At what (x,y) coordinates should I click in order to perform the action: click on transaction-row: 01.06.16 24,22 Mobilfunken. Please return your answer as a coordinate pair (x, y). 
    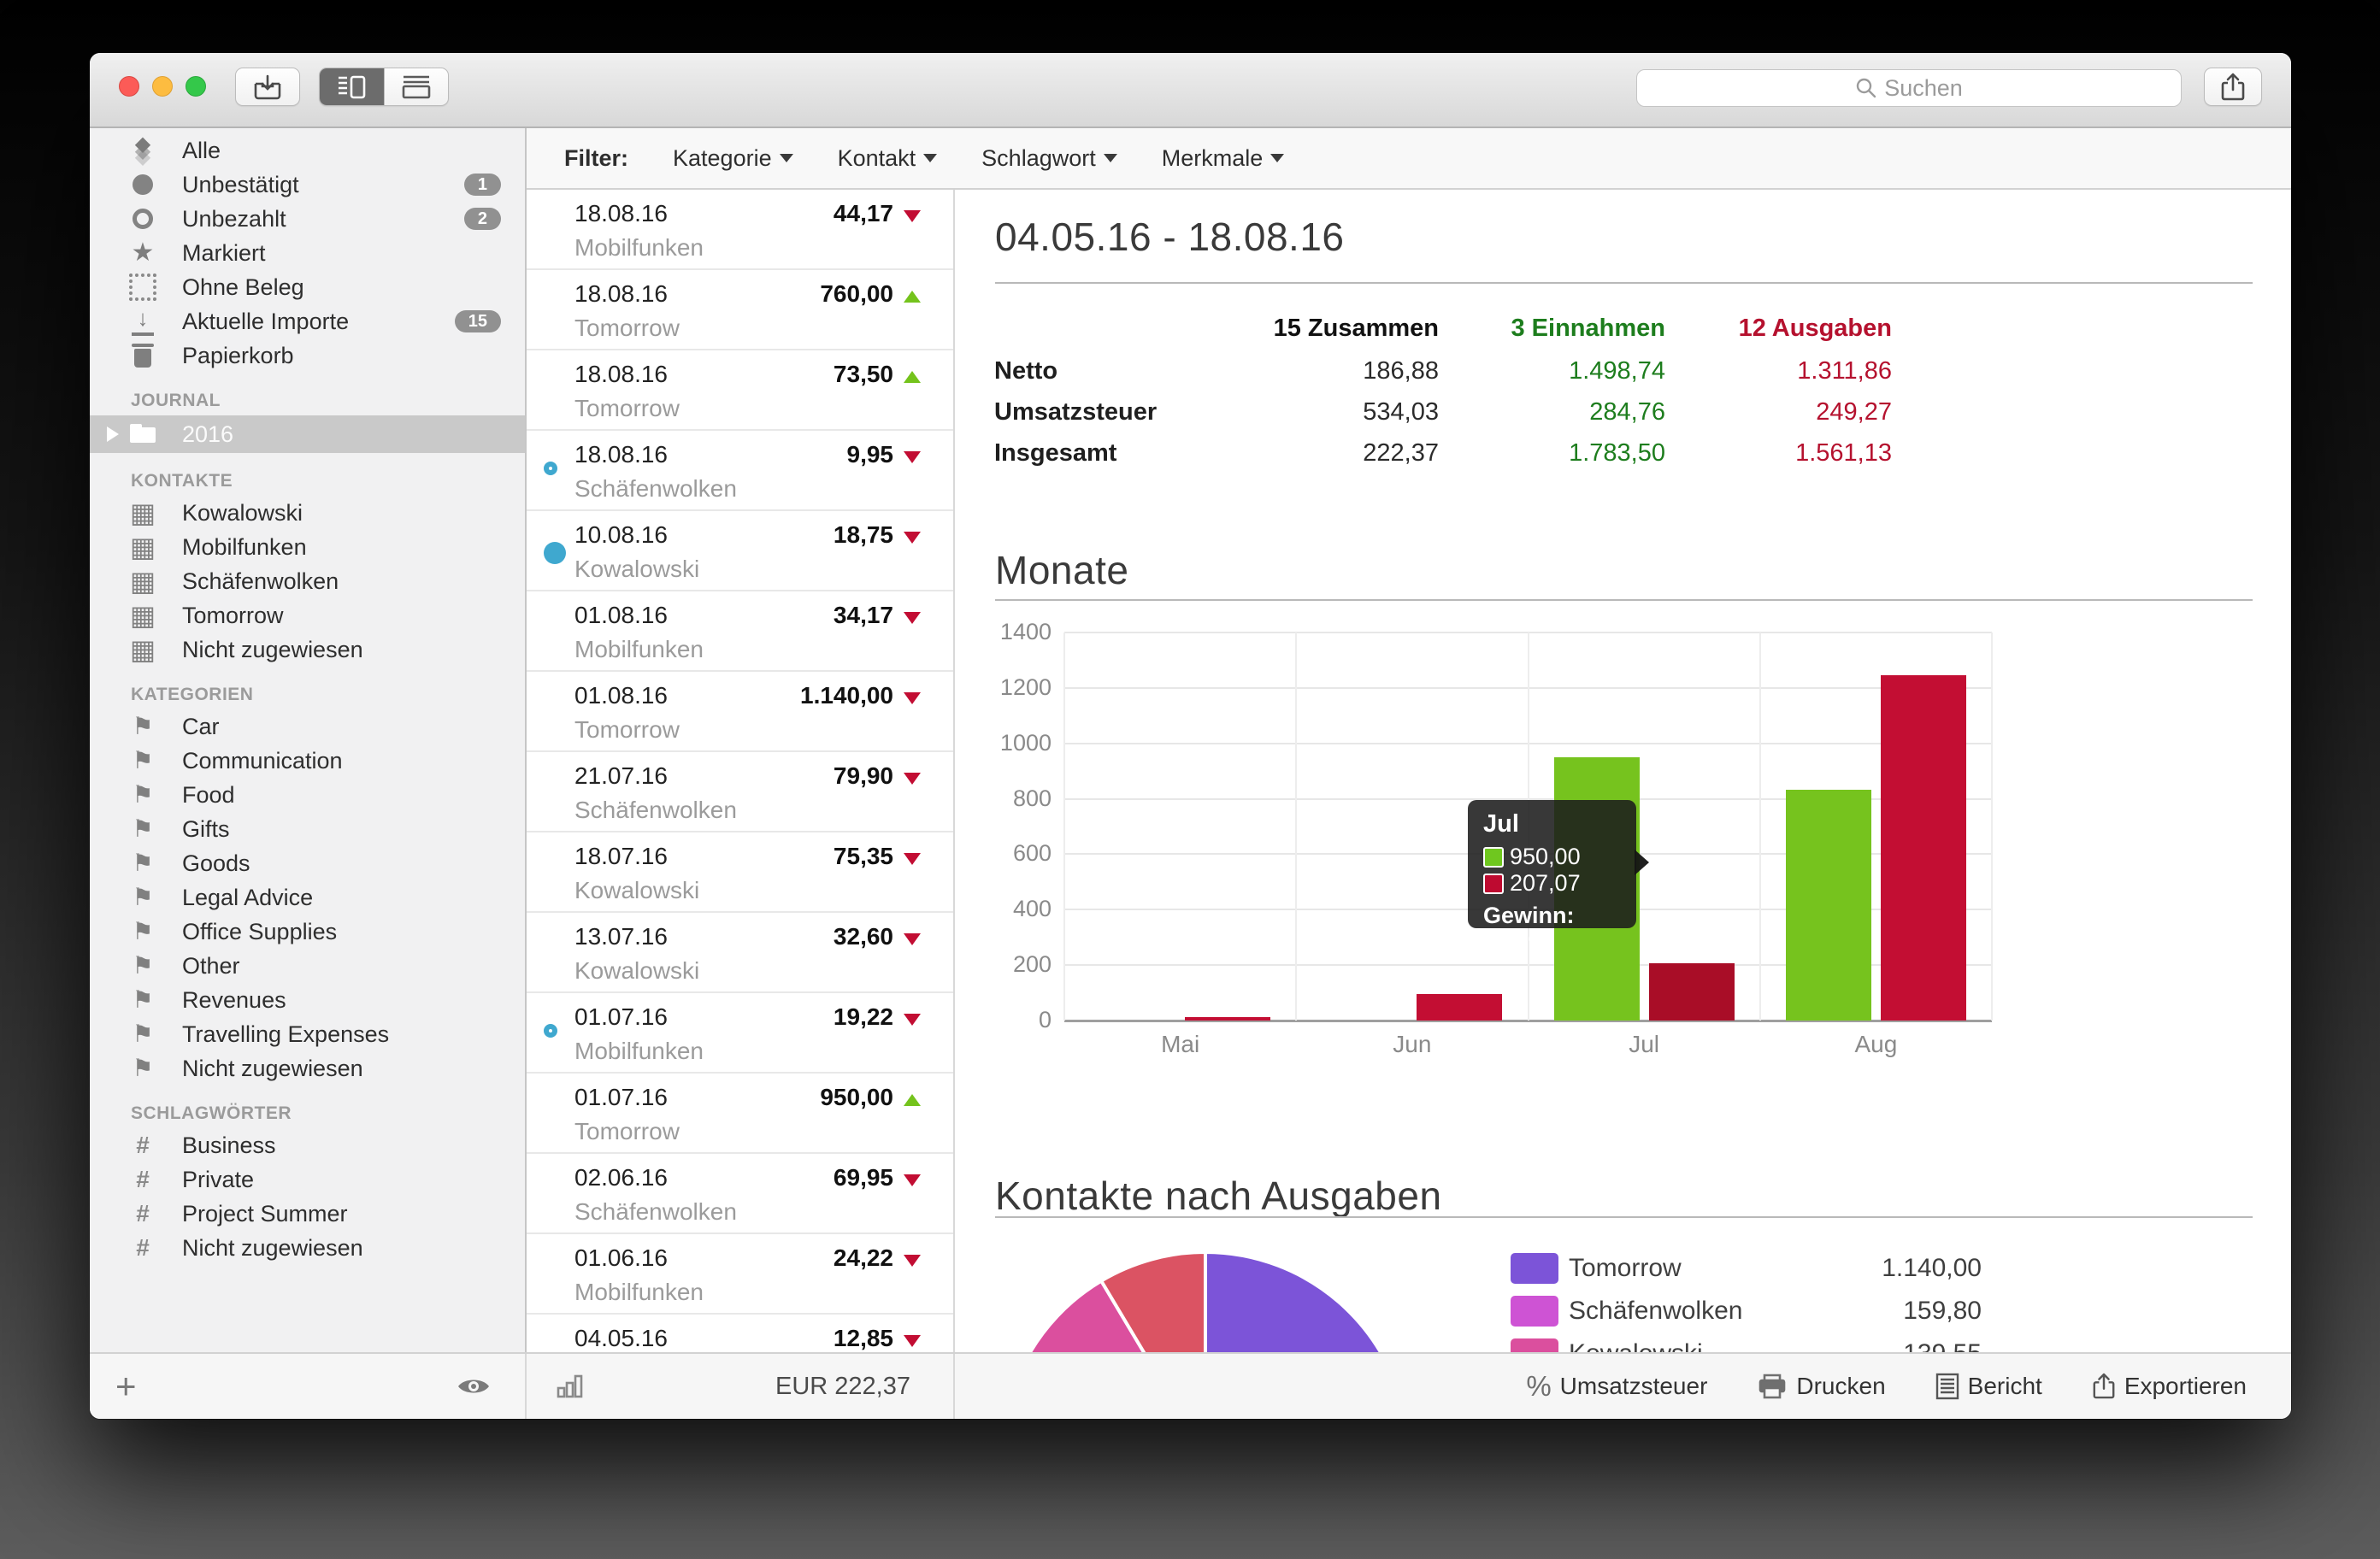
    Looking at the image, I should click on (740, 1275).